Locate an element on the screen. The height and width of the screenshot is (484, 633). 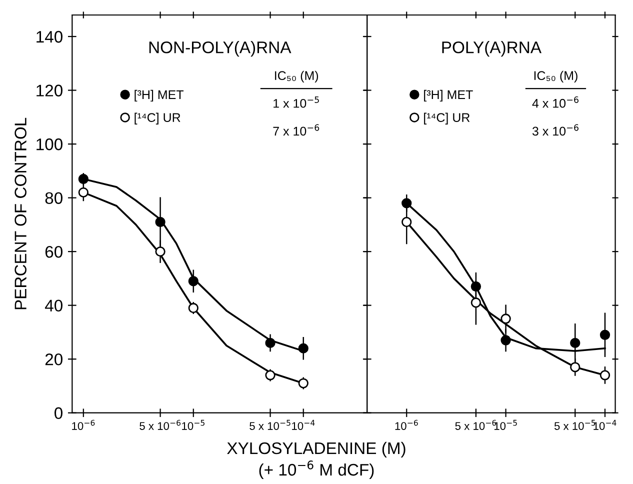
y-axis-title: PERCENT OF CONTROL is located at coordinates (20, 214).